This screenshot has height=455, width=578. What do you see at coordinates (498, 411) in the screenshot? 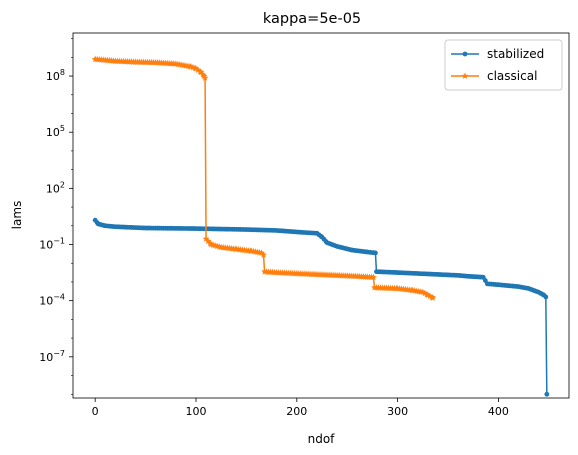
I see `x-tick-label: 400` at bounding box center [498, 411].